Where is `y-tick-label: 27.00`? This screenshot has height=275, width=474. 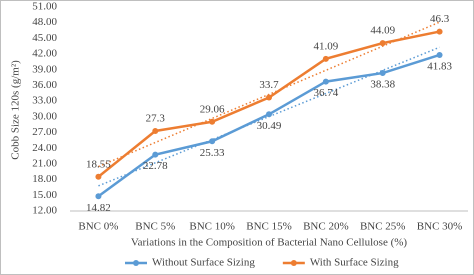
y-tick-label: 27.00 is located at coordinates (44, 132).